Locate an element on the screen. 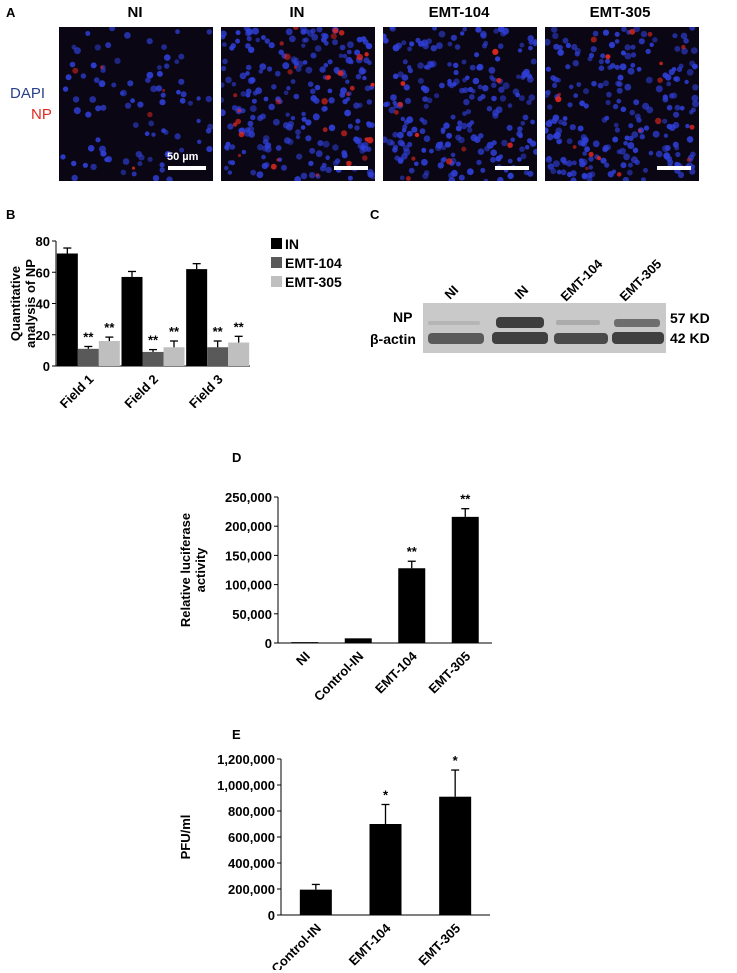  y-tick-label: 150,000 is located at coordinates (248, 555).